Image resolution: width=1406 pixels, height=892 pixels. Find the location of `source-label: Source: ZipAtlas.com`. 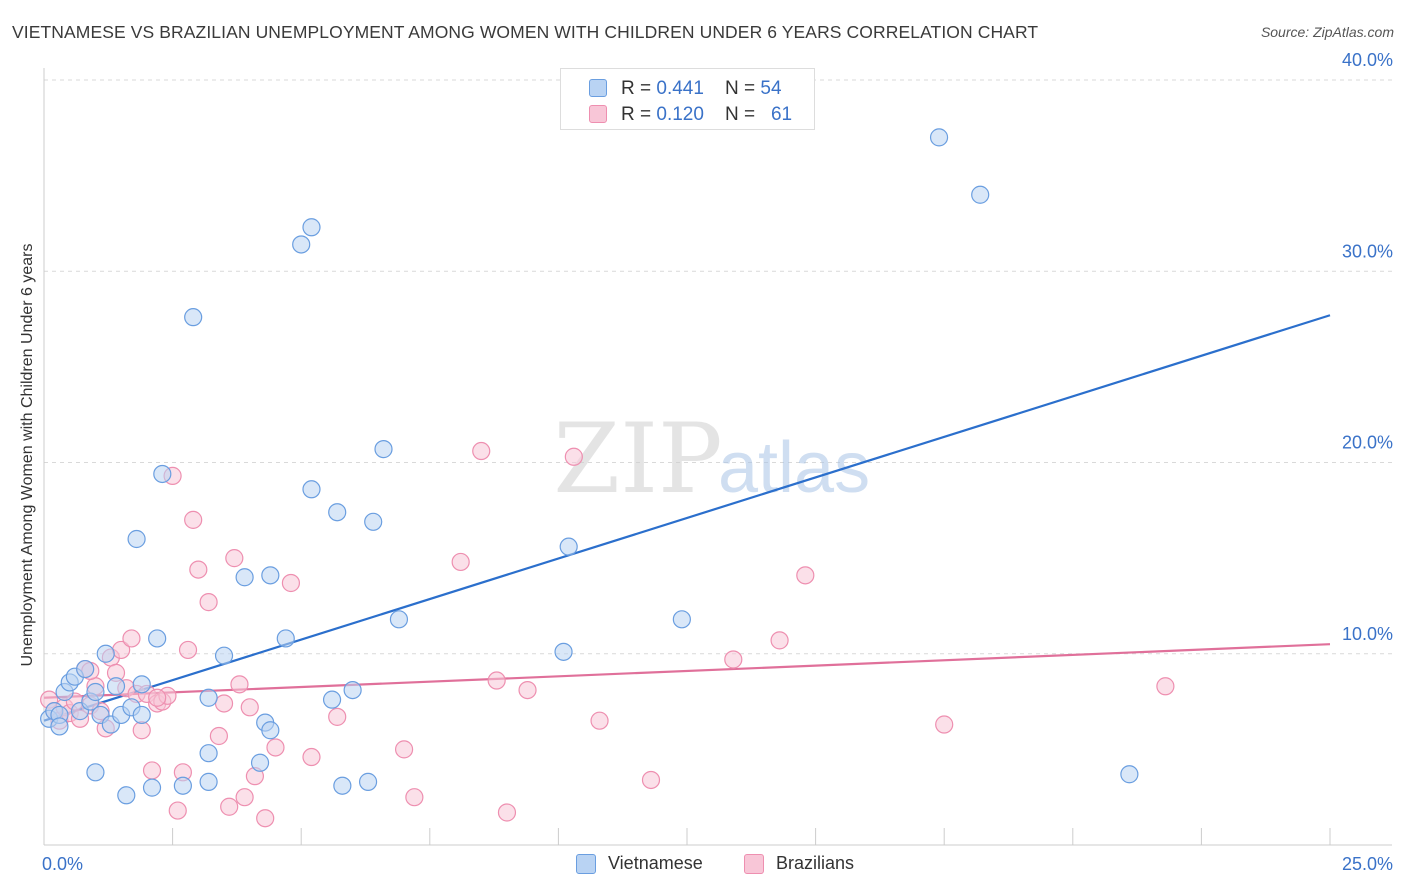

source-label: Source: ZipAtlas.com is located at coordinates (1327, 32).